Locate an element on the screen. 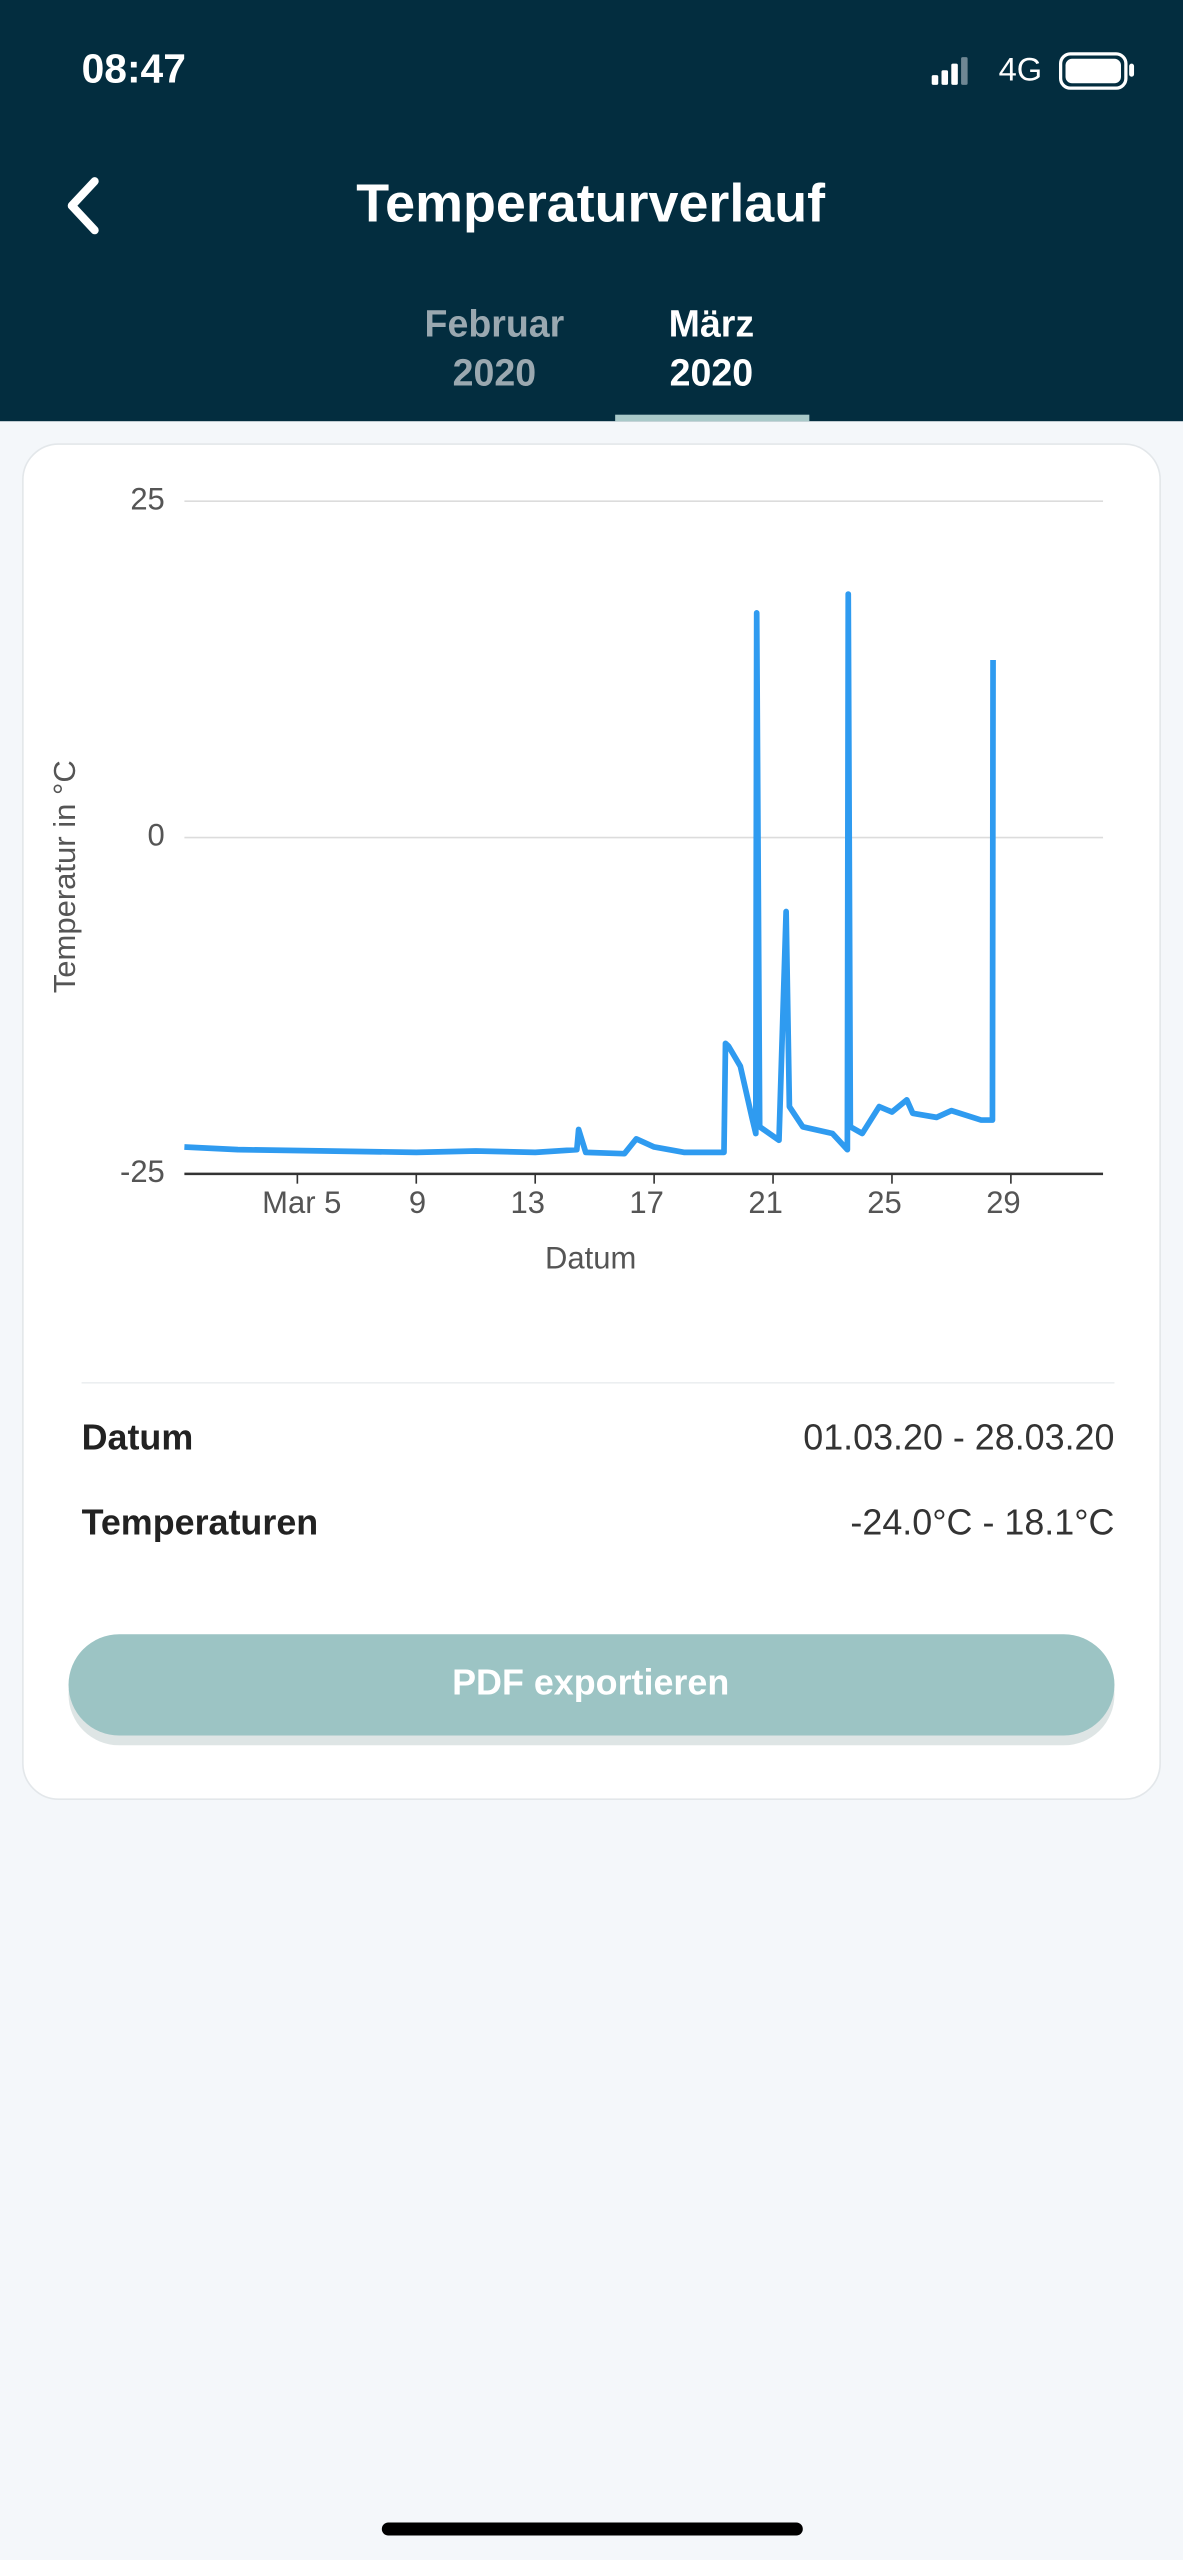 This screenshot has width=1183, height=2560. screen-title: Temperaturverlauf is located at coordinates (591, 204).